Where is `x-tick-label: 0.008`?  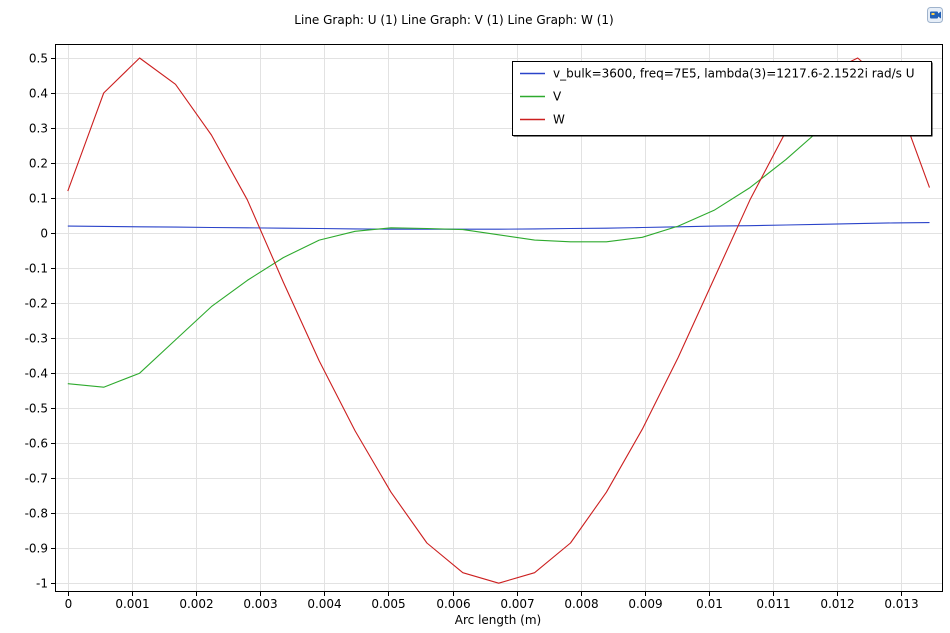
x-tick-label: 0.008 is located at coordinates (581, 604).